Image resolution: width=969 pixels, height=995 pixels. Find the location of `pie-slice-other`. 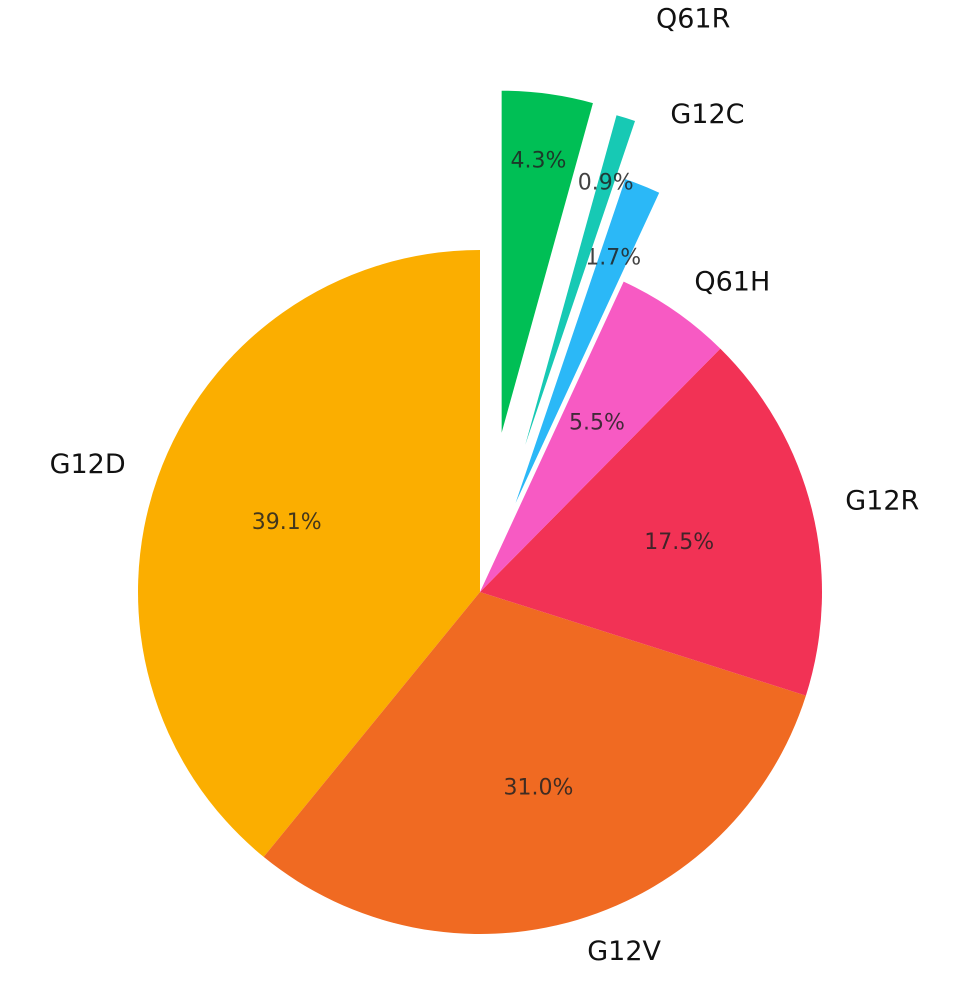

pie-slice-other is located at coordinates (547, 261).